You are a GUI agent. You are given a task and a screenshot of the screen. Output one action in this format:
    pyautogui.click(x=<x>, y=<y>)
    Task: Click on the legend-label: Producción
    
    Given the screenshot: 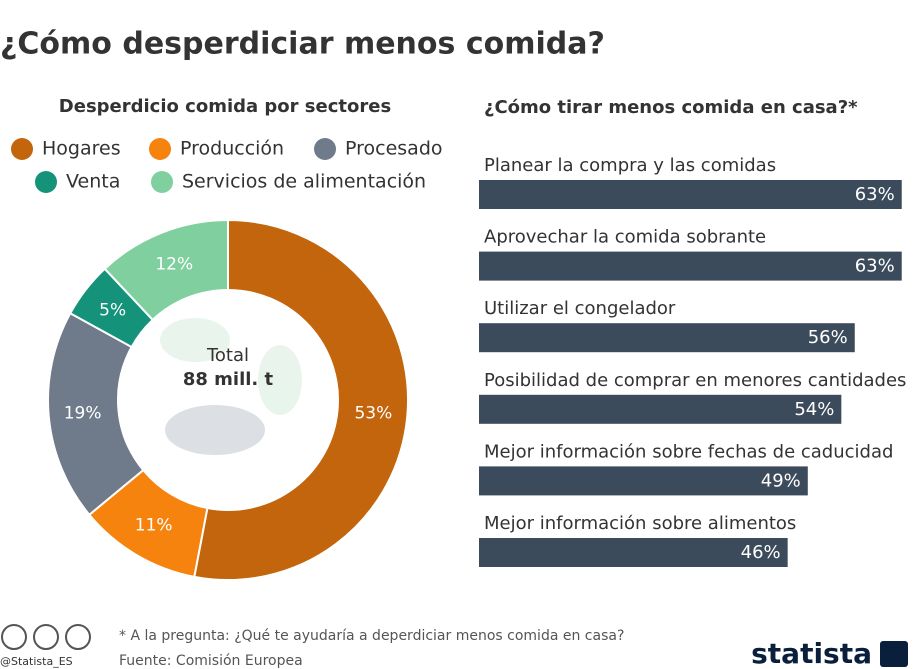 What is the action you would take?
    pyautogui.click(x=232, y=149)
    